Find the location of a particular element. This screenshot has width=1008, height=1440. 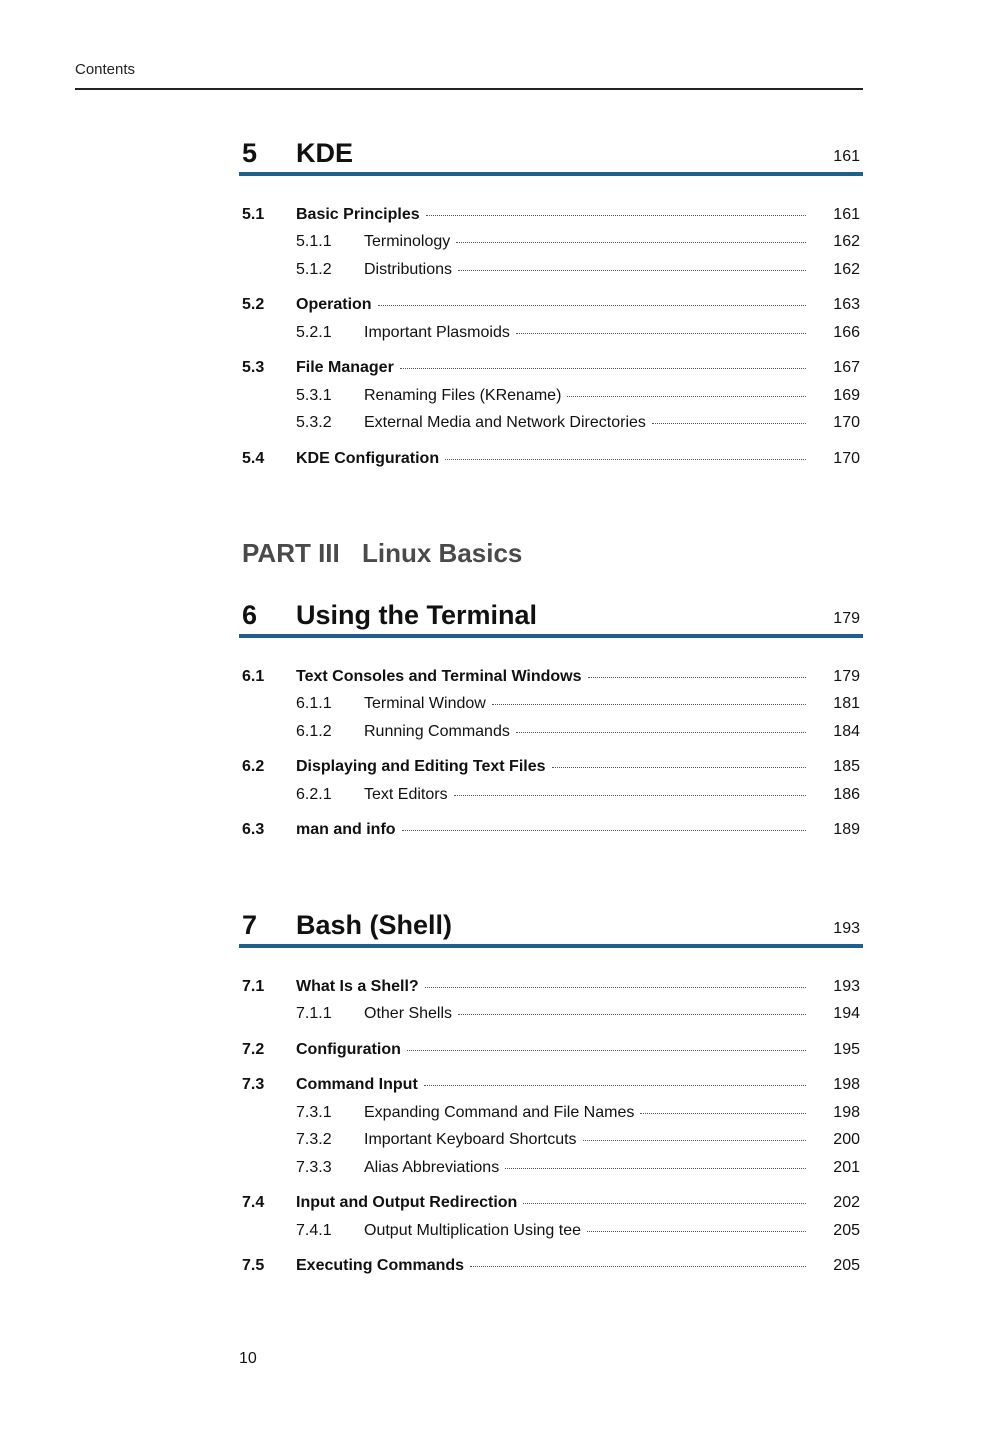

toc-entry: 7.3.3 Alias Abbreviations 201 is located at coordinates (551, 1168).